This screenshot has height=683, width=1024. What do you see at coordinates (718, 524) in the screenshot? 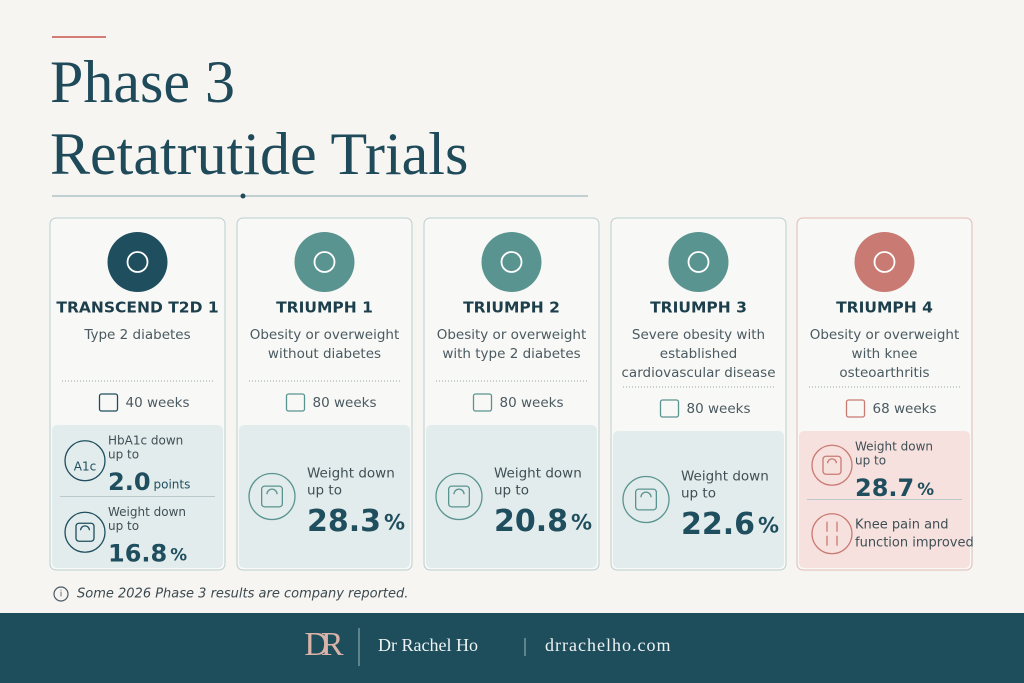
I see `result-value: 22.6` at bounding box center [718, 524].